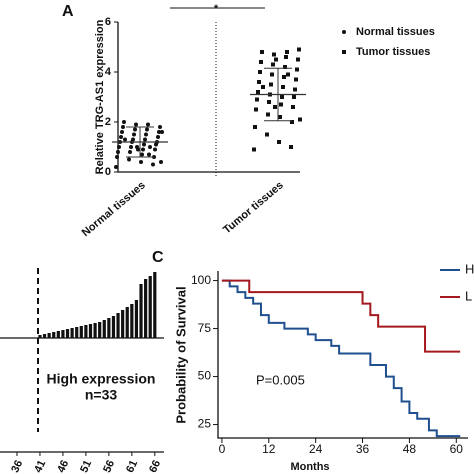  What do you see at coordinates (309, 467) in the screenshot?
I see `x-axis-title: Months` at bounding box center [309, 467].